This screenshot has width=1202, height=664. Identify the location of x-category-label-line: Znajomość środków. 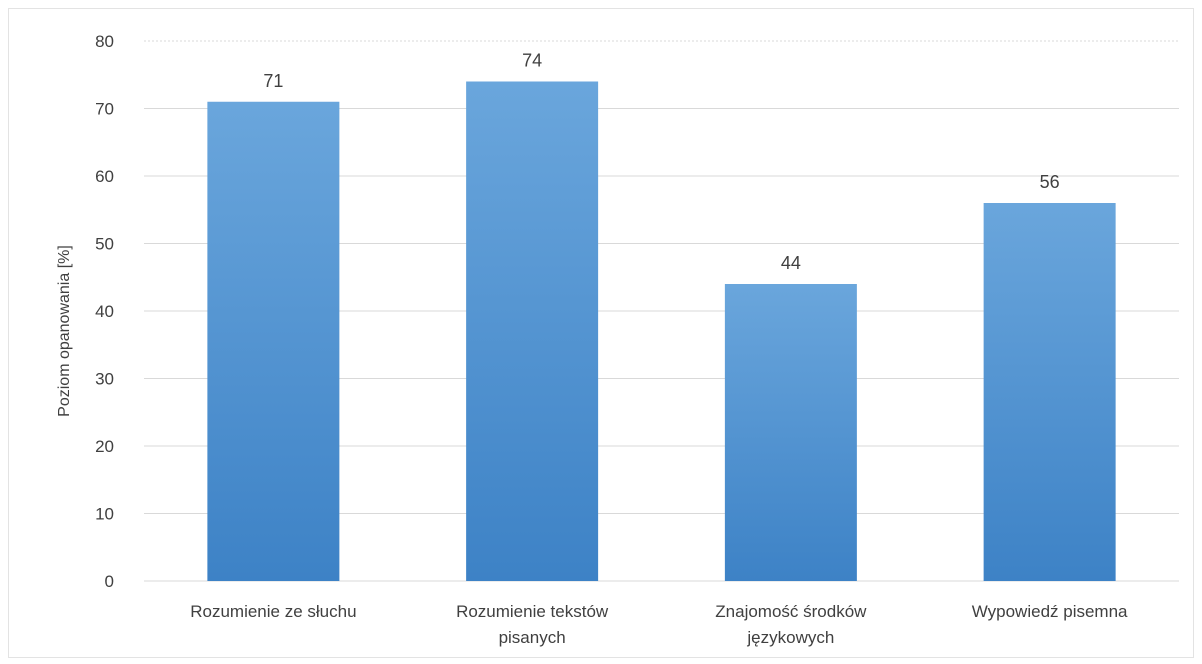
(791, 611).